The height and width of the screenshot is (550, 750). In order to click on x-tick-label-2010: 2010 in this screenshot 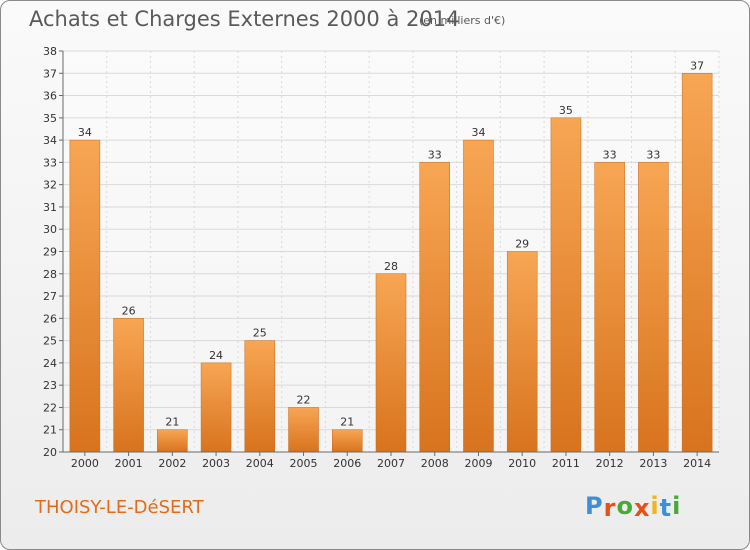, I will do `click(522, 463)`.